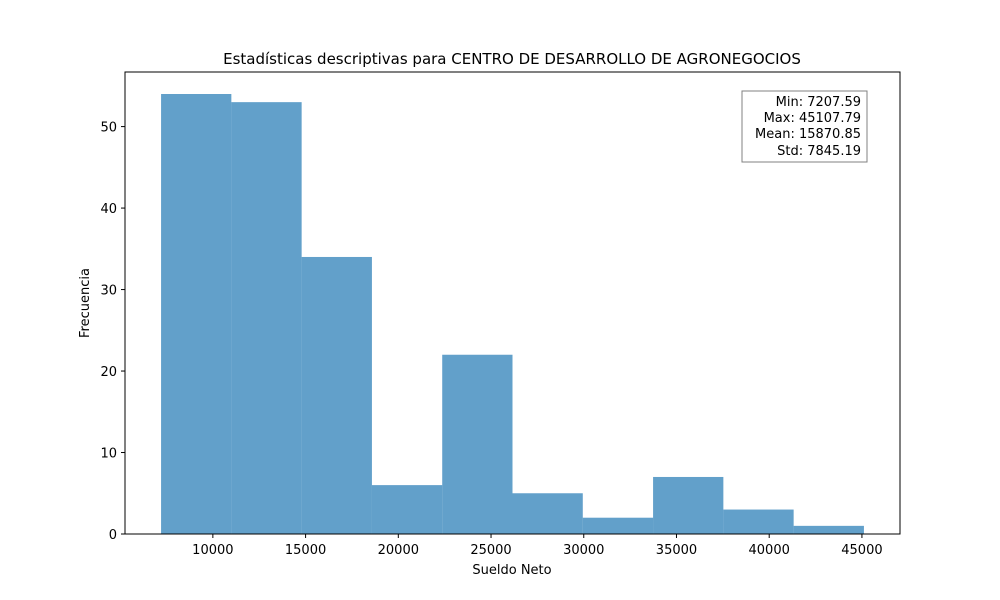 This screenshot has height=600, width=1000. Describe the element at coordinates (113, 535) in the screenshot. I see `y-tick-label: 0` at that location.